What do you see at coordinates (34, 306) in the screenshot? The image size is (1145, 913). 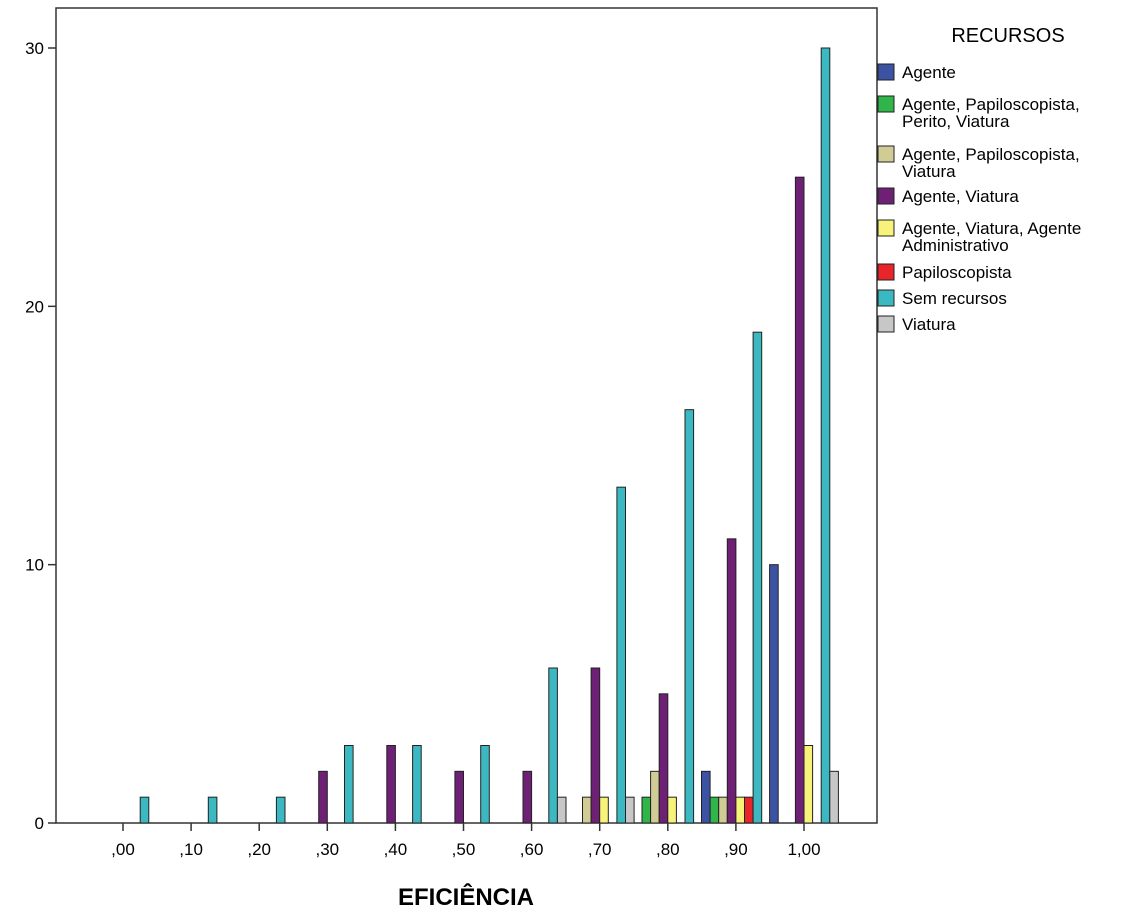 I see `y-tick-label-20: 20` at bounding box center [34, 306].